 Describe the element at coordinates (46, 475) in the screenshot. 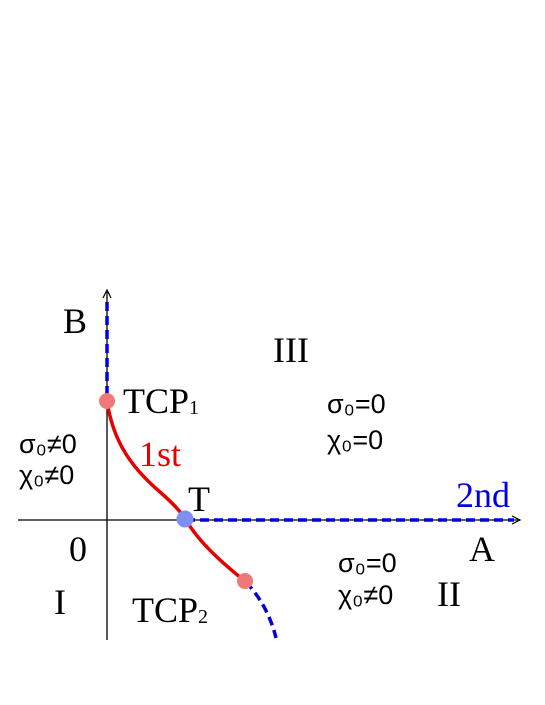

I see `region1-chi-condition: χ₀≠0` at that location.